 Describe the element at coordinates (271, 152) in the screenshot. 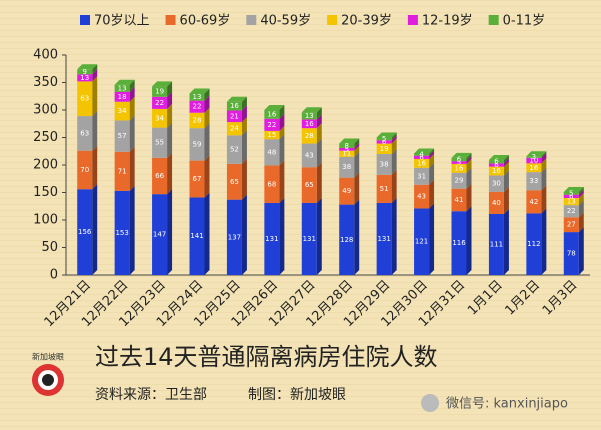

I see `value-label: 48` at that location.